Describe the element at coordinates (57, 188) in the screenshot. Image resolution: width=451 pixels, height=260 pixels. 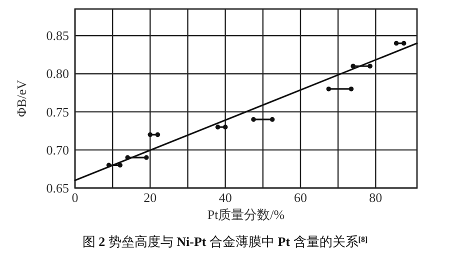
I see `y-tick-label: 0.65` at that location.